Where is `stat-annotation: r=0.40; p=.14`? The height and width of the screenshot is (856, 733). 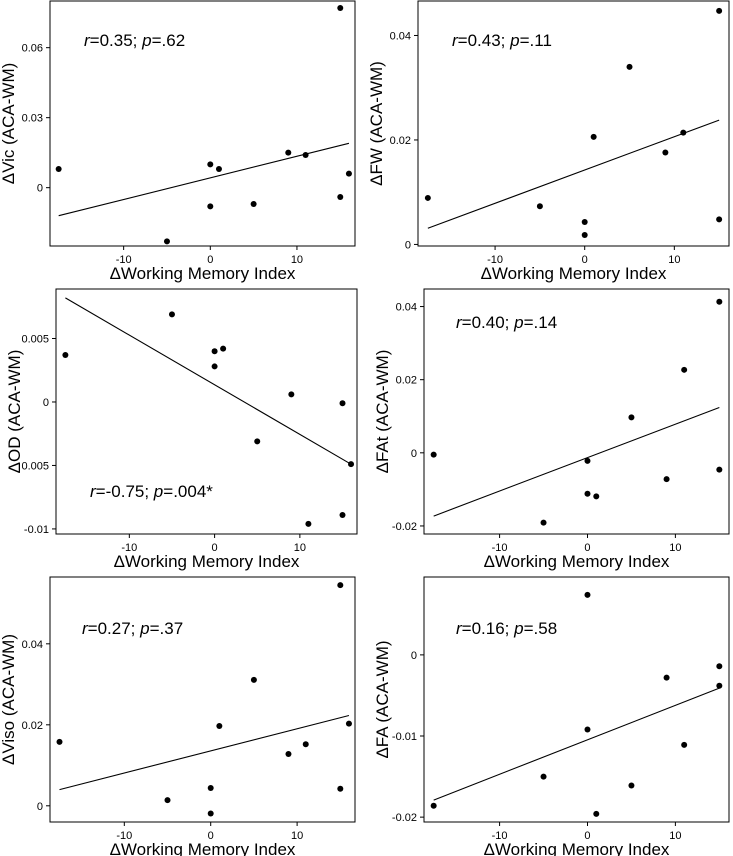
stat-annotation: r=0.40; p=.14 is located at coordinates (506, 322).